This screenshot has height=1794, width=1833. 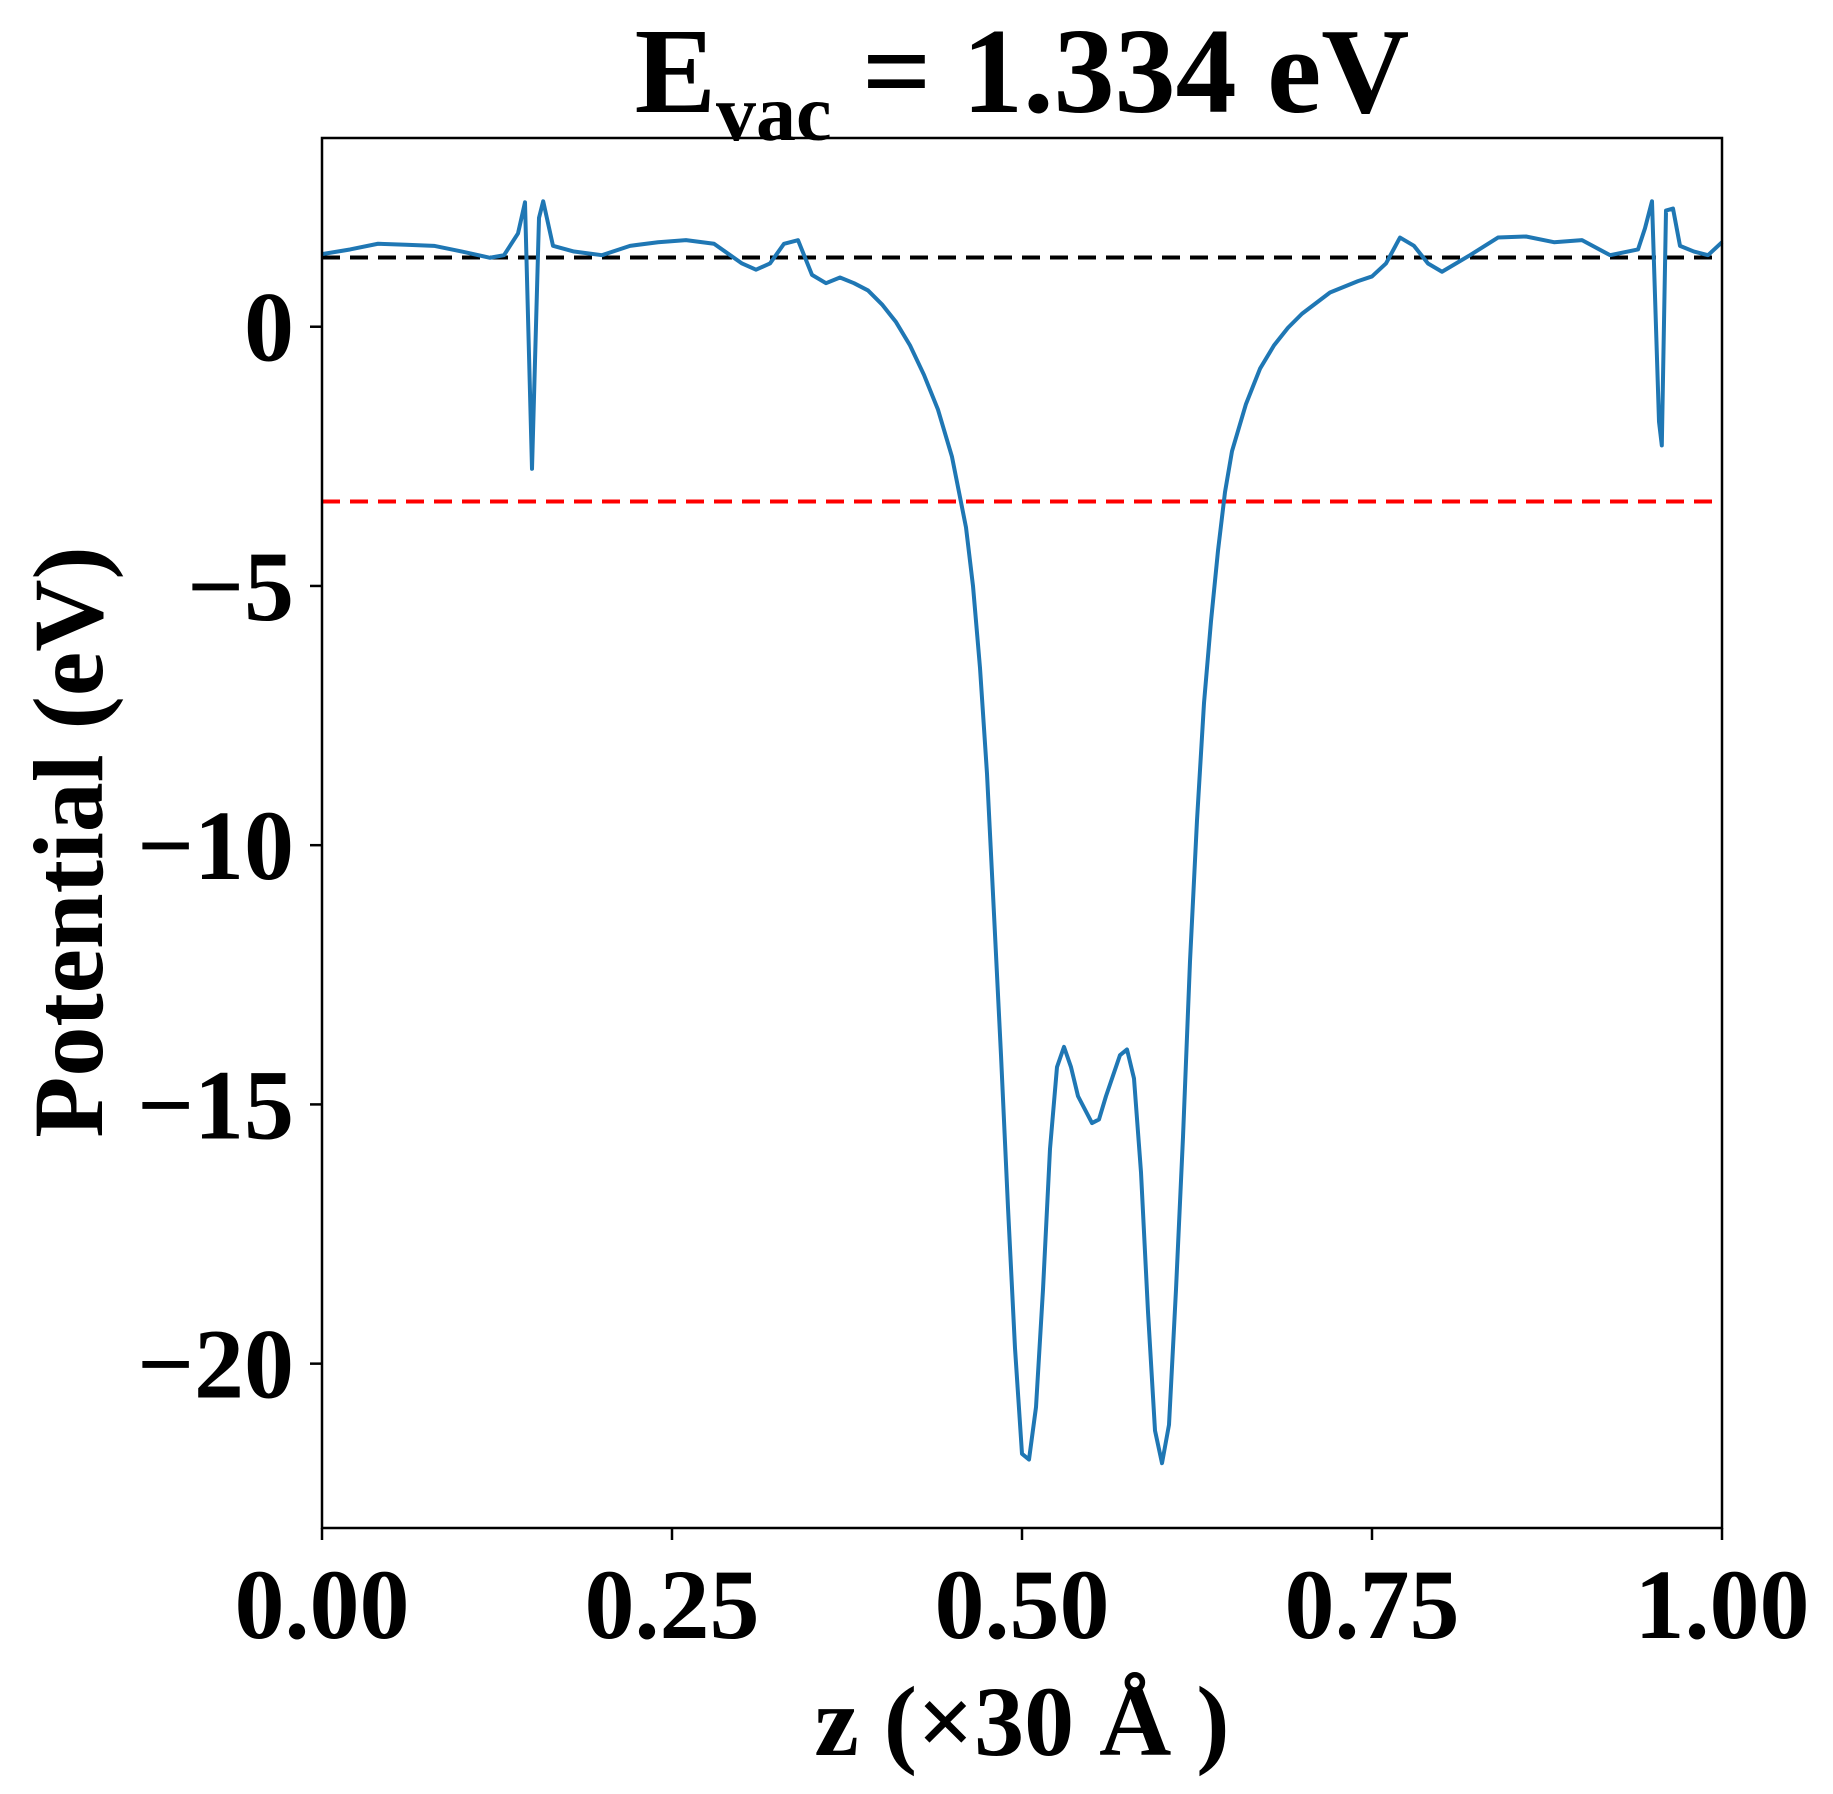 What do you see at coordinates (215, 845) in the screenshot?
I see `y-tick-label: −10` at bounding box center [215, 845].